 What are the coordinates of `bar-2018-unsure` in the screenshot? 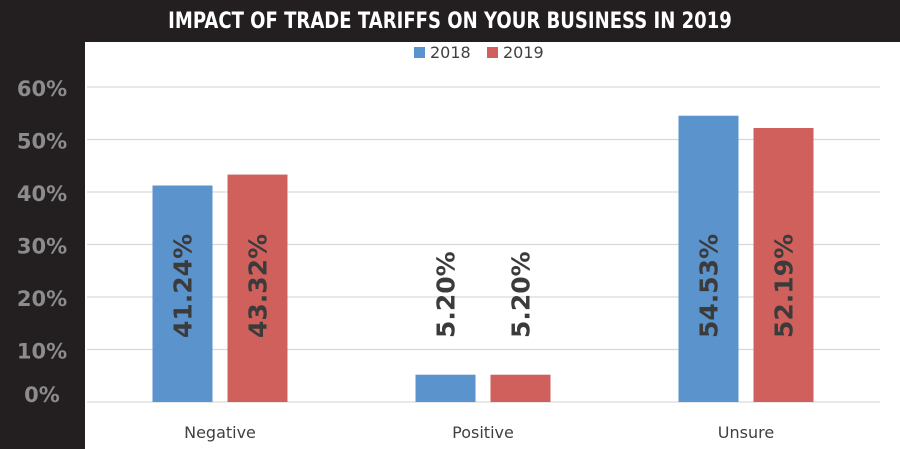 It's located at (708, 258).